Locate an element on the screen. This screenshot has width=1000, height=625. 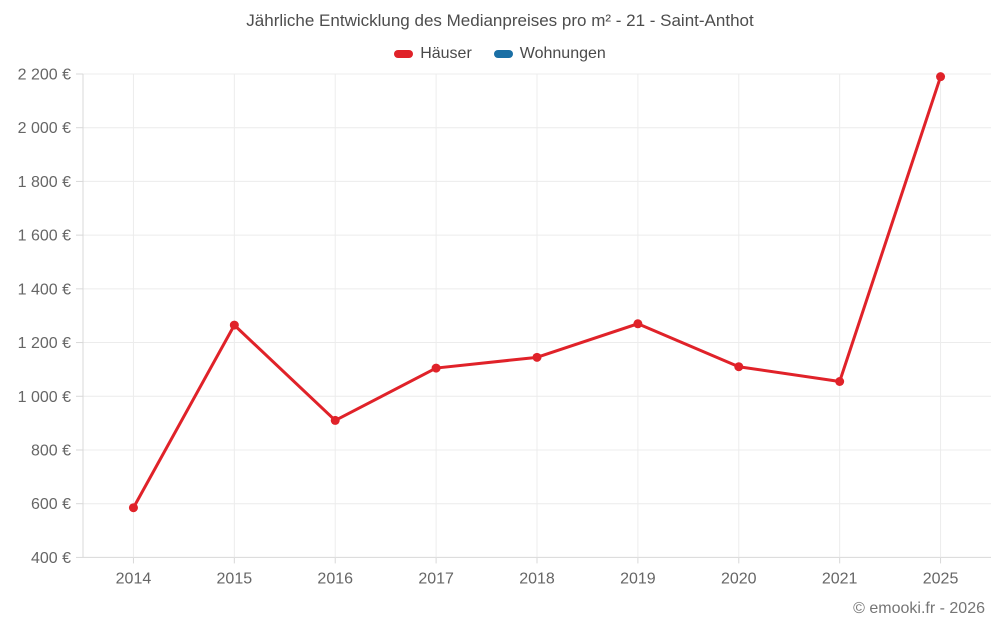
x-axis-label: 2018 is located at coordinates (537, 578).